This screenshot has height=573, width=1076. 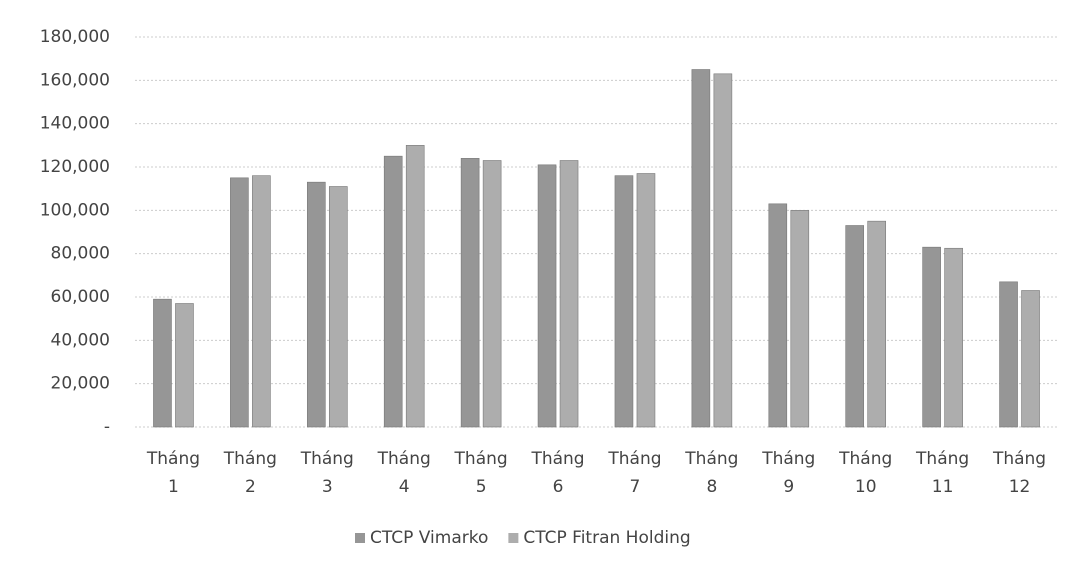 I want to click on x-tick-label: Tháng 5, so click(x=481, y=473).